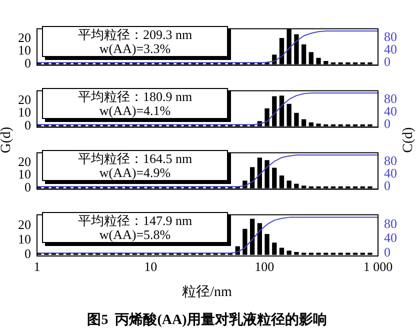  Describe the element at coordinates (378, 266) in the screenshot. I see `x-tick-label: 1 000` at that location.